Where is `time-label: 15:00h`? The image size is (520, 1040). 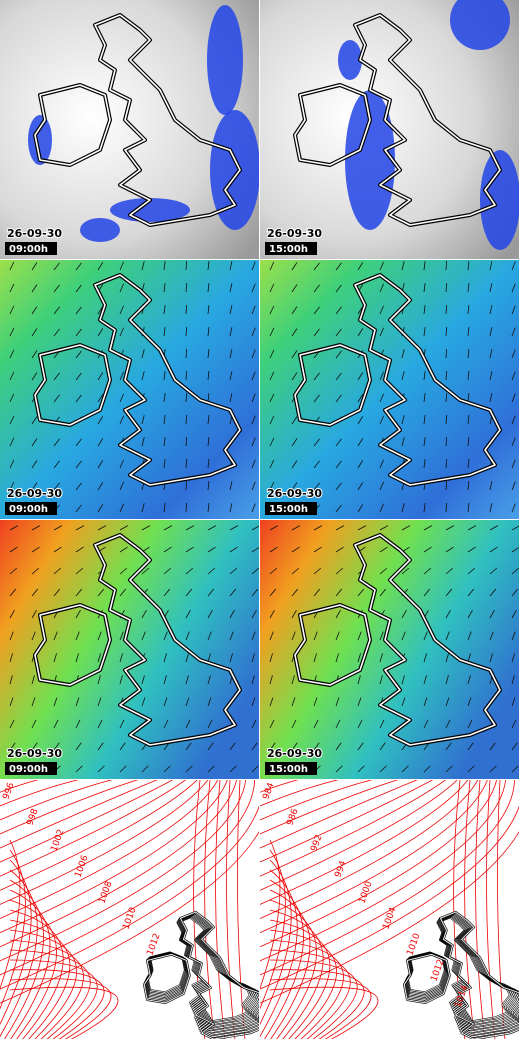 time-label: 15:00h is located at coordinates (288, 769).